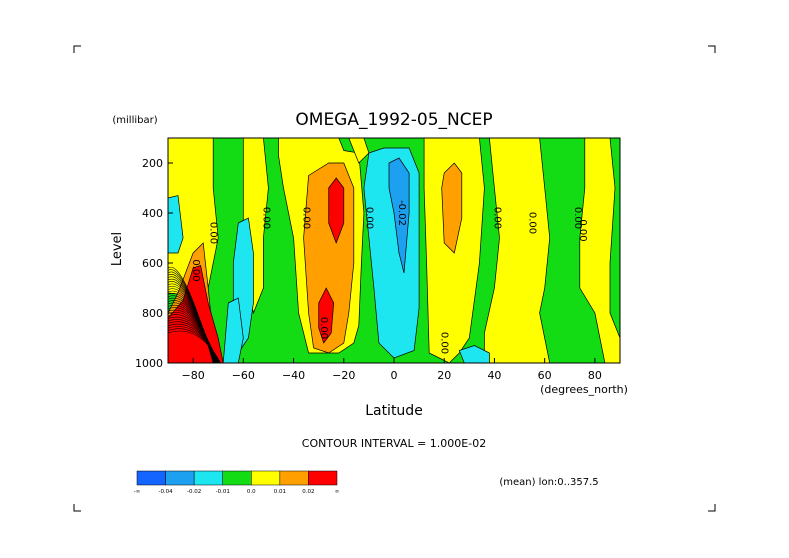  Describe the element at coordinates (343, 375) in the screenshot. I see `x-tick-label: −20` at that location.